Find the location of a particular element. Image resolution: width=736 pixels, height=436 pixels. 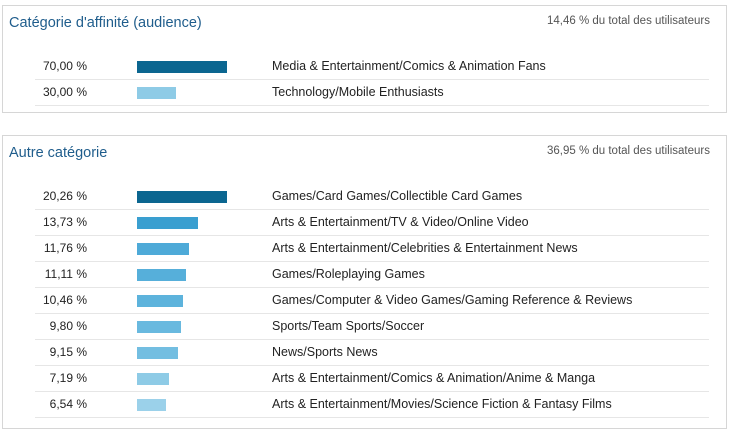

panel-title: Autre catégorie is located at coordinates (58, 153).